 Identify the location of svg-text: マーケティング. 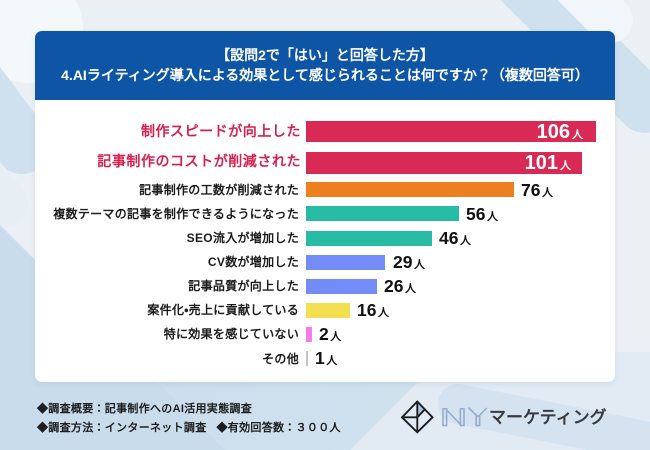
(548, 417).